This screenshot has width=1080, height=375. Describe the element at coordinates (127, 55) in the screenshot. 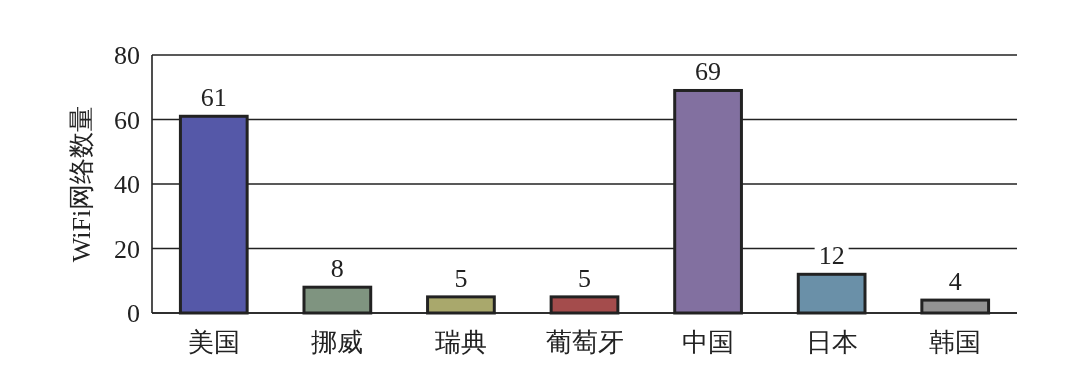

I see `y-tick-label: 80` at that location.